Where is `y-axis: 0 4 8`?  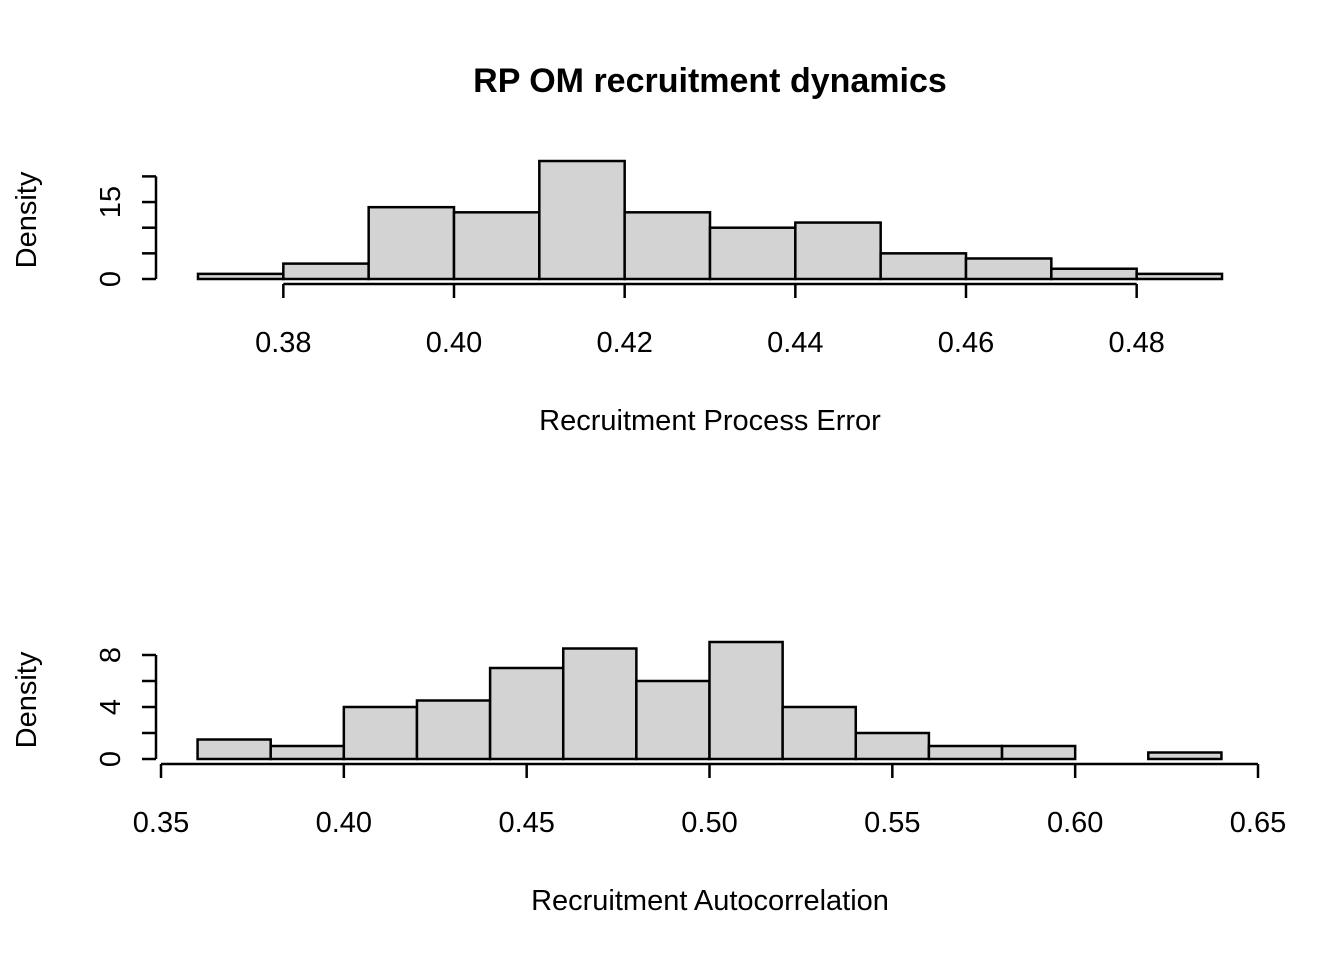 y-axis: 0 4 8 is located at coordinates (126, 707).